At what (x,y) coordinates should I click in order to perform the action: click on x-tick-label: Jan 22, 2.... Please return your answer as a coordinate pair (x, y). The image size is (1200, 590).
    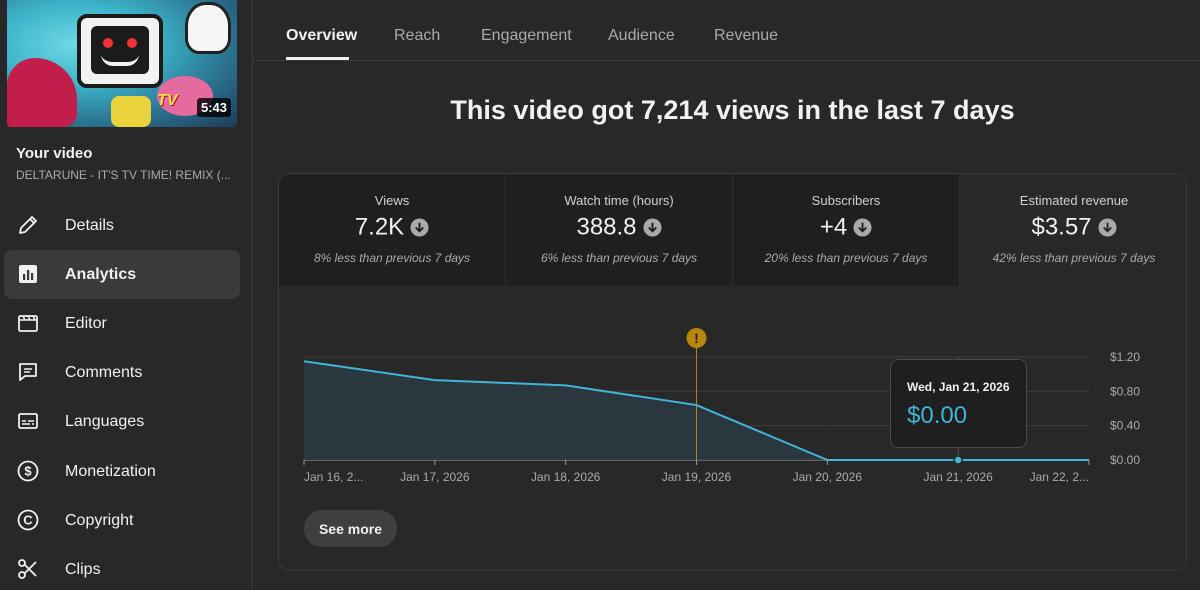
    Looking at the image, I should click on (1059, 477).